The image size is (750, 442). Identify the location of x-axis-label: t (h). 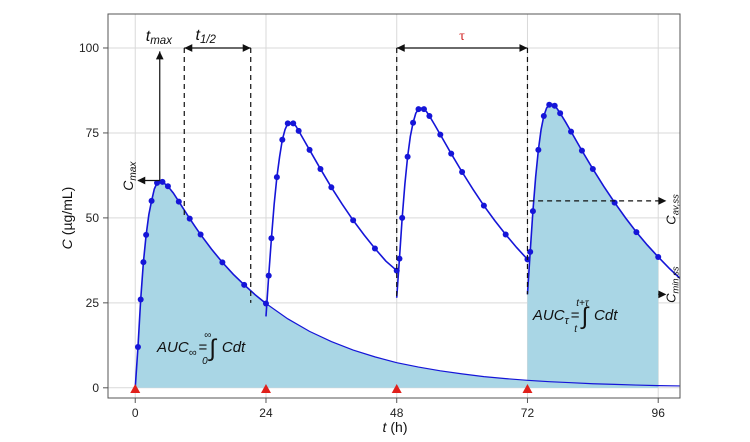
(394, 427).